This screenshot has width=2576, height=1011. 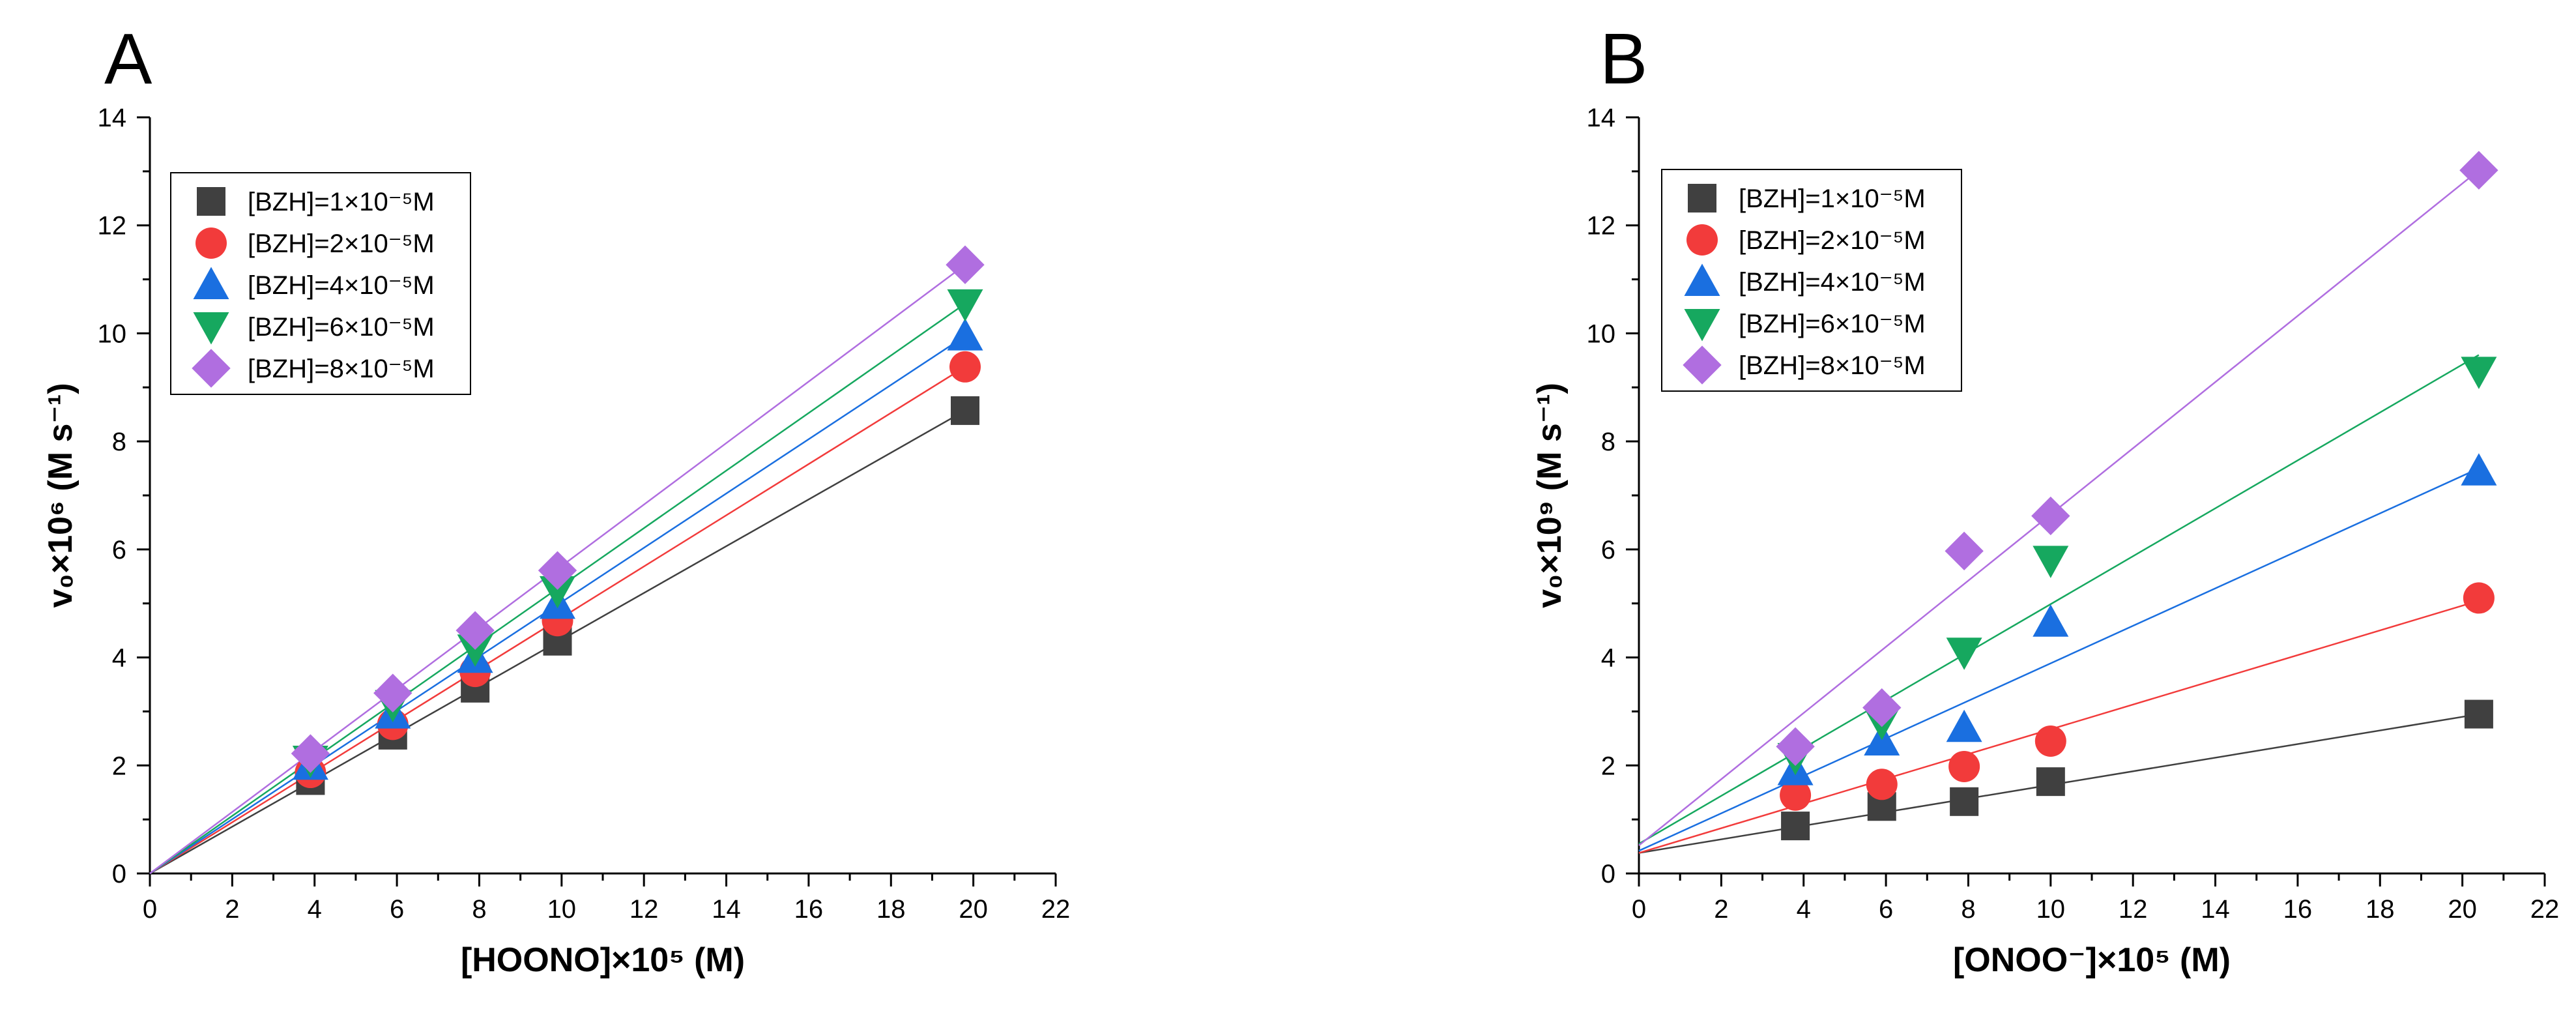 What do you see at coordinates (119, 442) in the screenshot?
I see `y-tick-label: 8` at bounding box center [119, 442].